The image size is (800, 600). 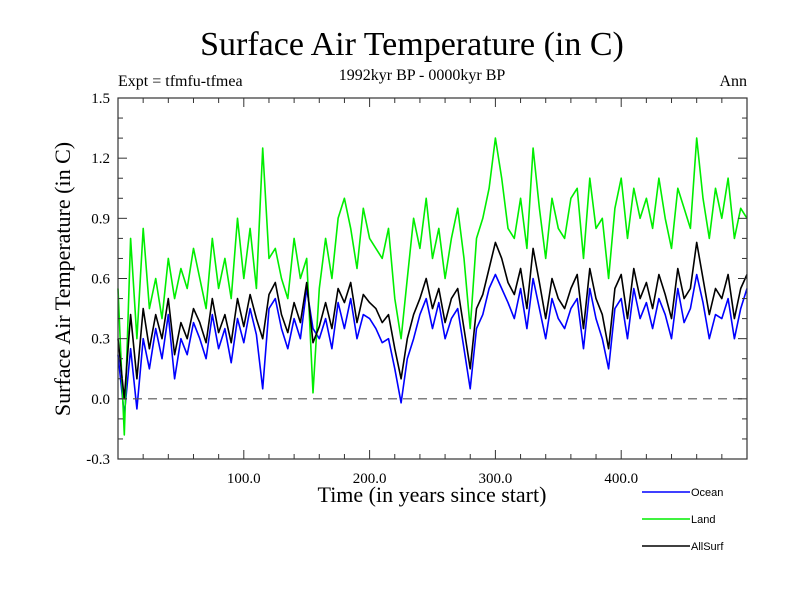 What do you see at coordinates (100, 280) in the screenshot?
I see `y-tick-label: 0.6` at bounding box center [100, 280].